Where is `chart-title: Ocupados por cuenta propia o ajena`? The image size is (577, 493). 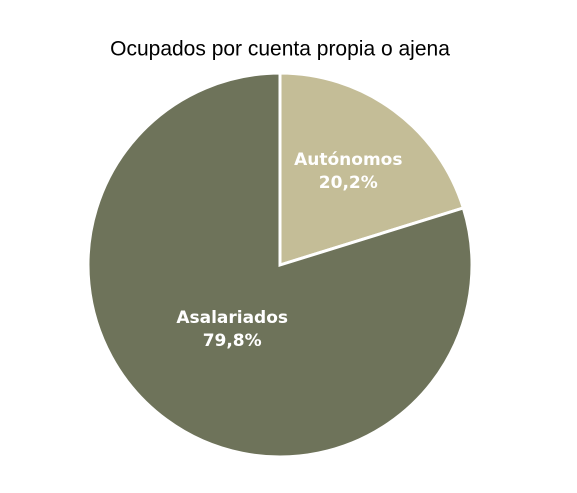 chart-title: Ocupados por cuenta propia o ajena is located at coordinates (280, 49).